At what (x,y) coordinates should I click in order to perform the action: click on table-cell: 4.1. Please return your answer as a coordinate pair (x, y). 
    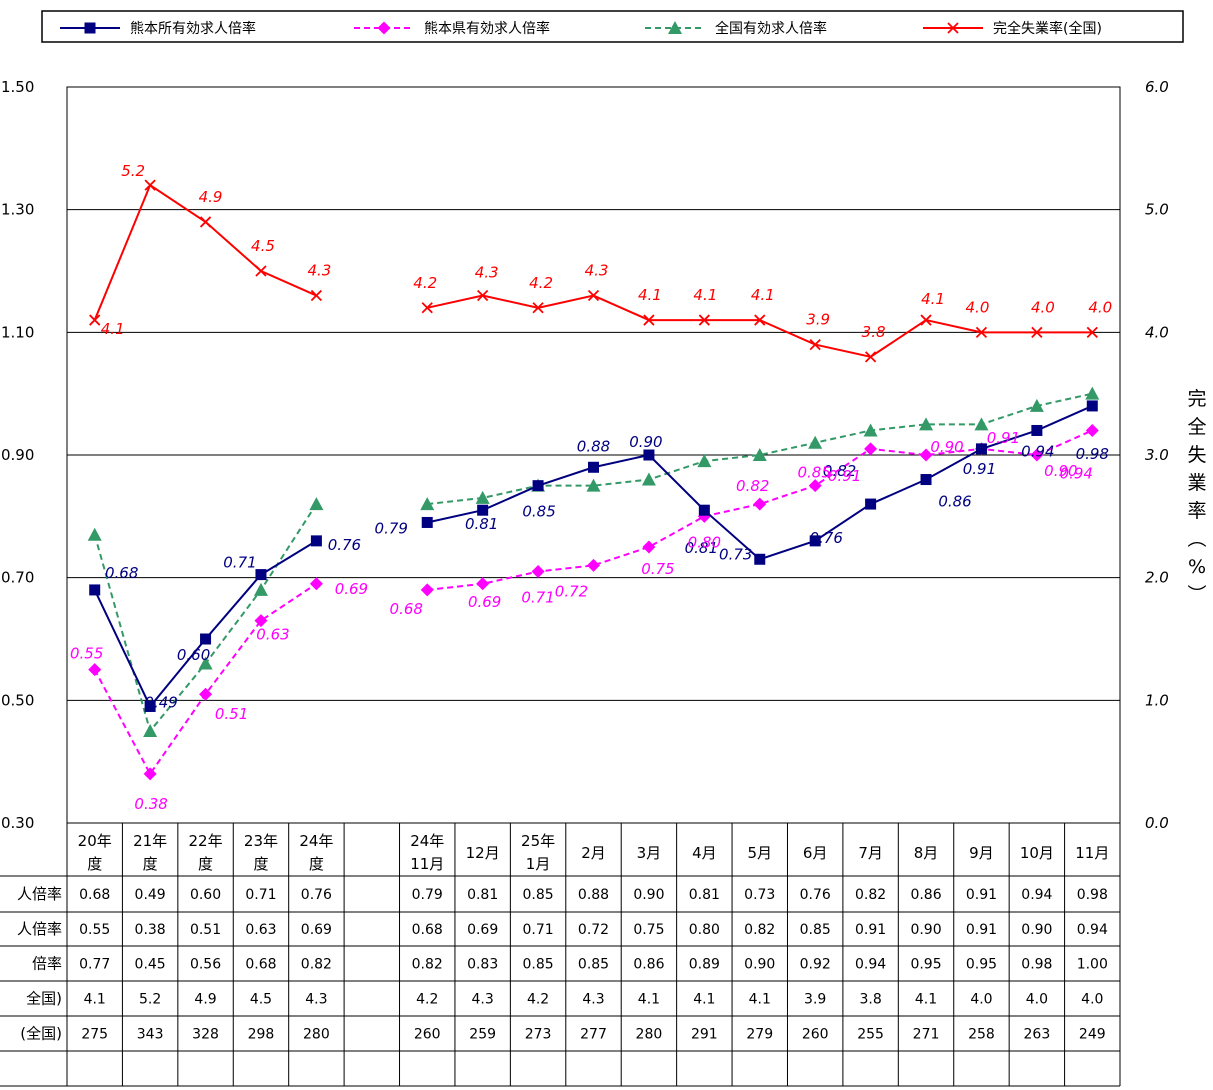
    Looking at the image, I should click on (95, 1000).